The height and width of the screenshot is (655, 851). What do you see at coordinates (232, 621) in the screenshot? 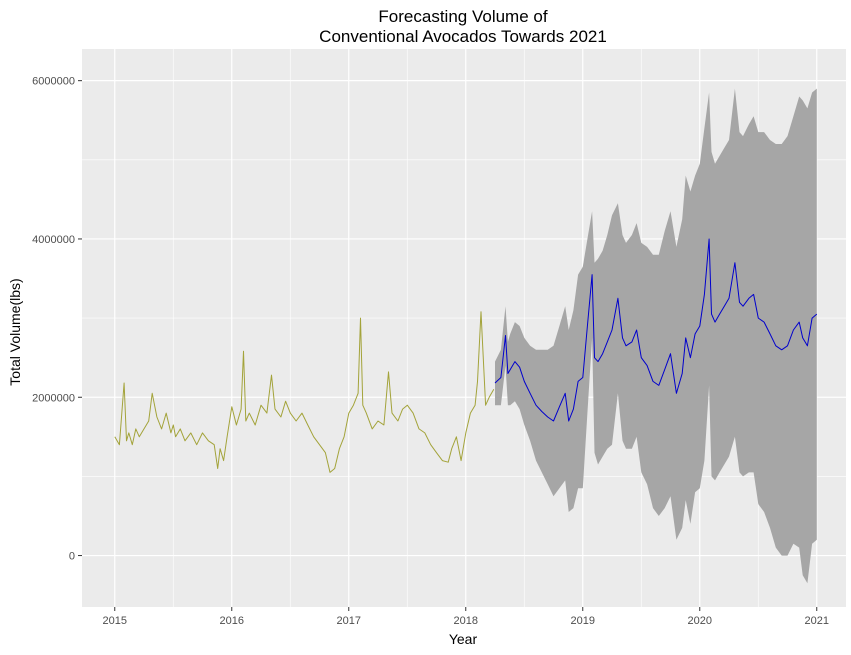
I see `x-tick-label: 2016` at bounding box center [232, 621].